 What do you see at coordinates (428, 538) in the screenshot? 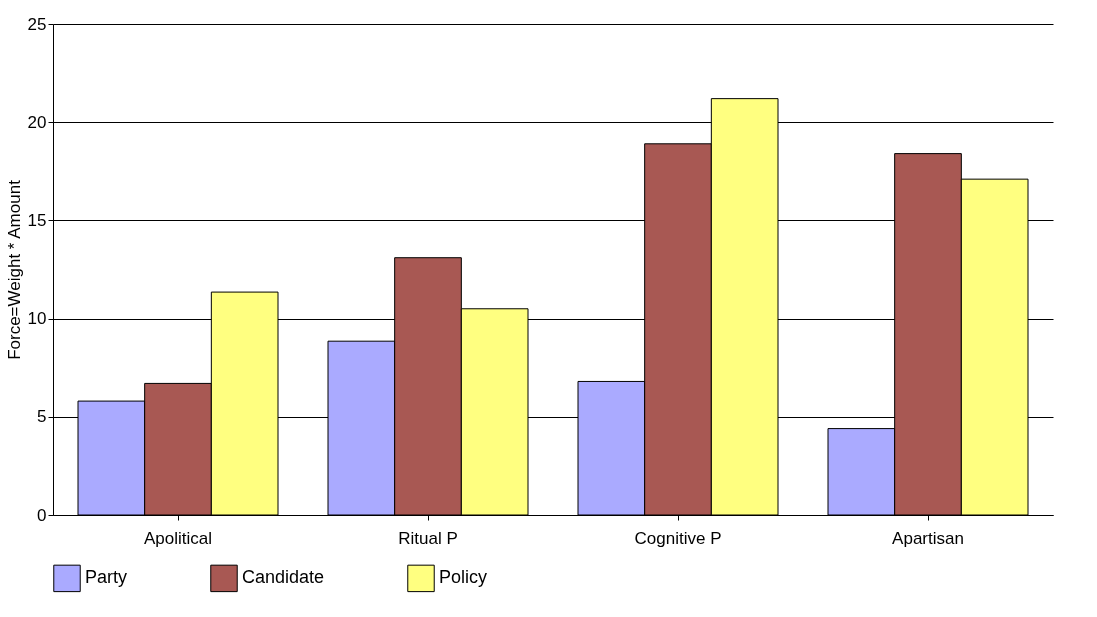
I see `x-tick-label: Ritual P` at bounding box center [428, 538].